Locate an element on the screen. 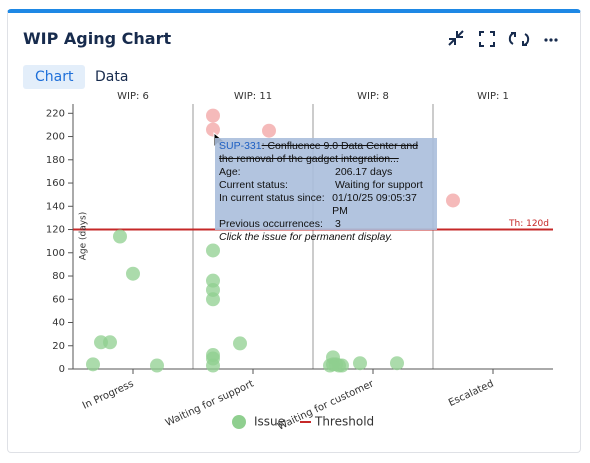 The width and height of the screenshot is (590, 463). tooltip-cell: 3 is located at coordinates (338, 224).